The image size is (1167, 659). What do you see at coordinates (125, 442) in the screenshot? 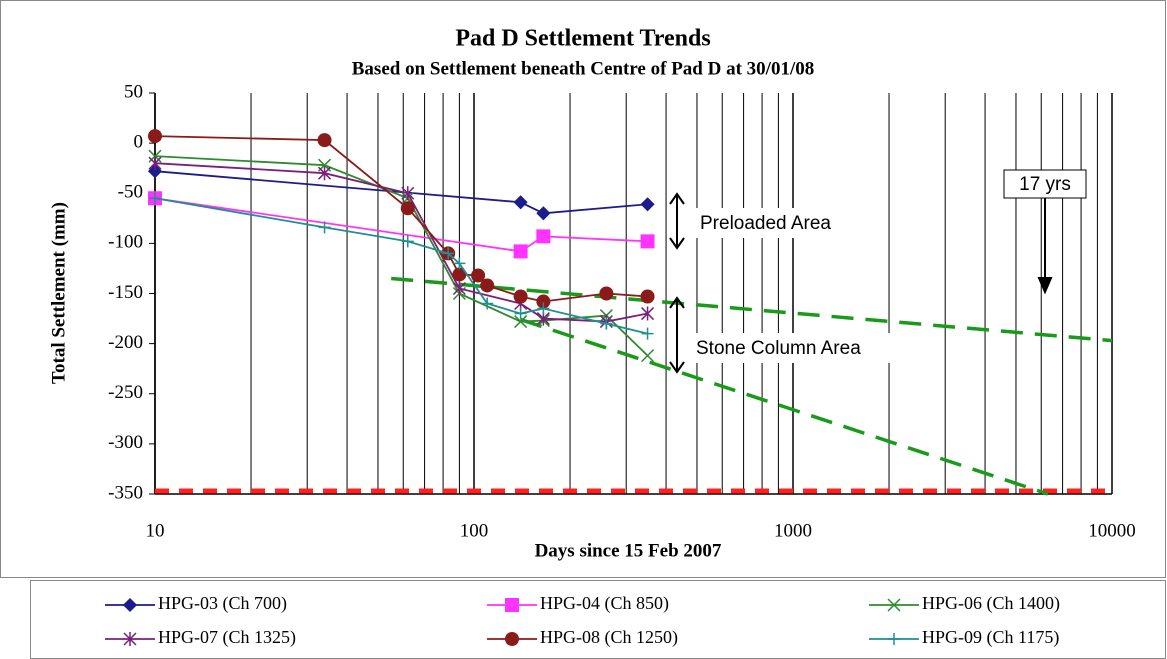
I see `y-tick-label: -300` at bounding box center [125, 442].